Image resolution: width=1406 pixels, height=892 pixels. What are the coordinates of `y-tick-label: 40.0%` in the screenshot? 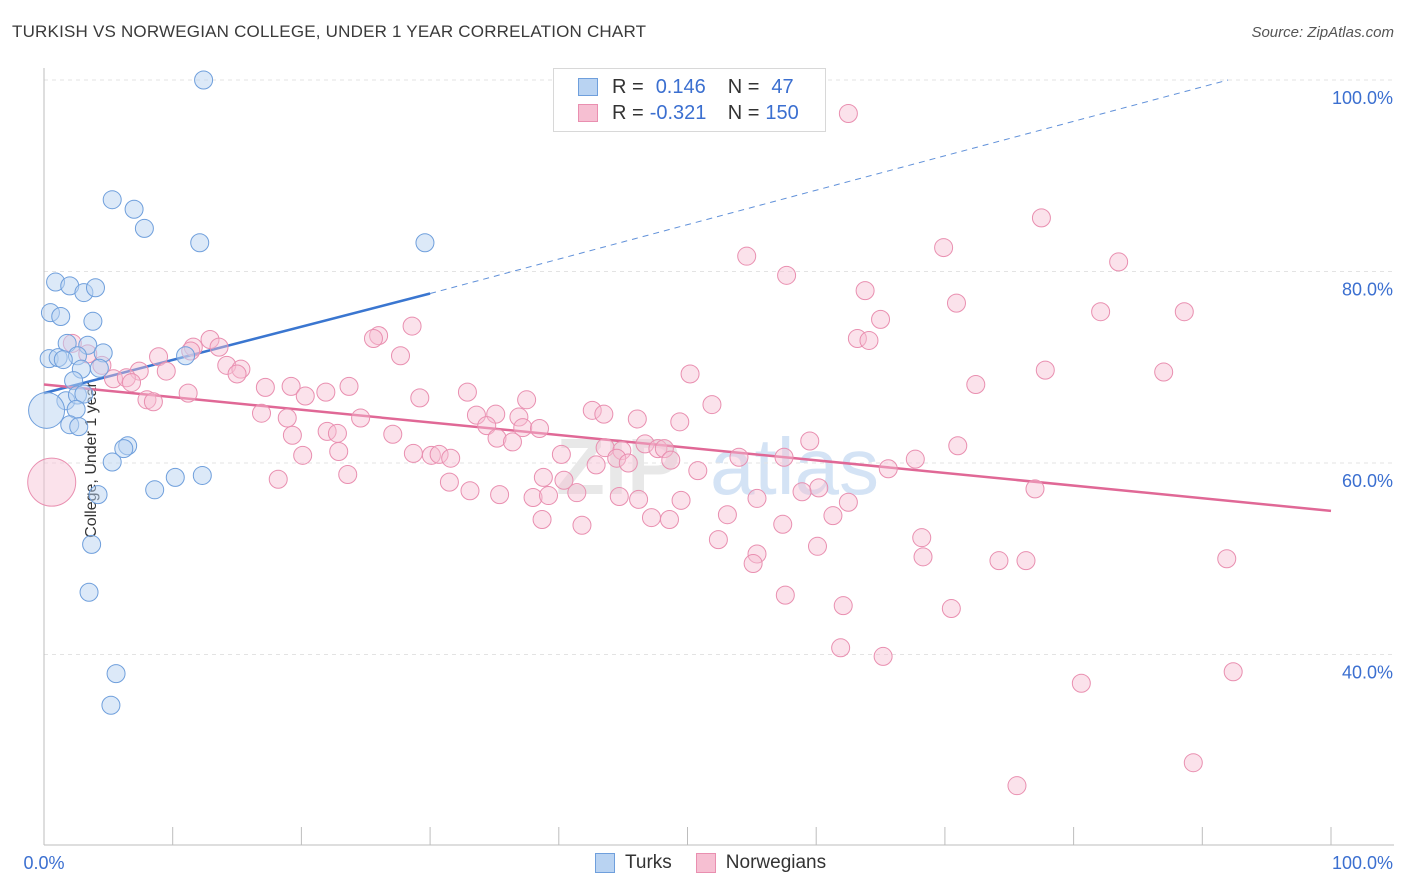 It's located at (1367, 673).